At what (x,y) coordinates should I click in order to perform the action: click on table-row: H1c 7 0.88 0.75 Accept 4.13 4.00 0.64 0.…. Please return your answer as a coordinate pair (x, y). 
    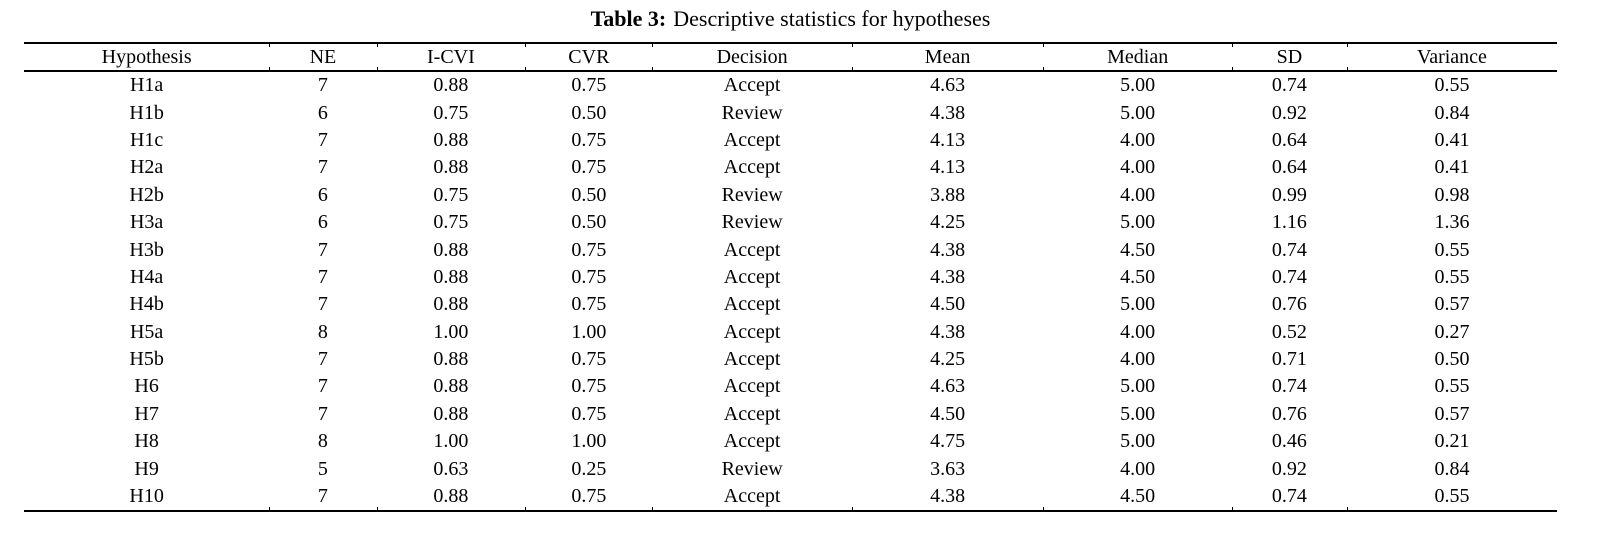
    Looking at the image, I should click on (790, 140).